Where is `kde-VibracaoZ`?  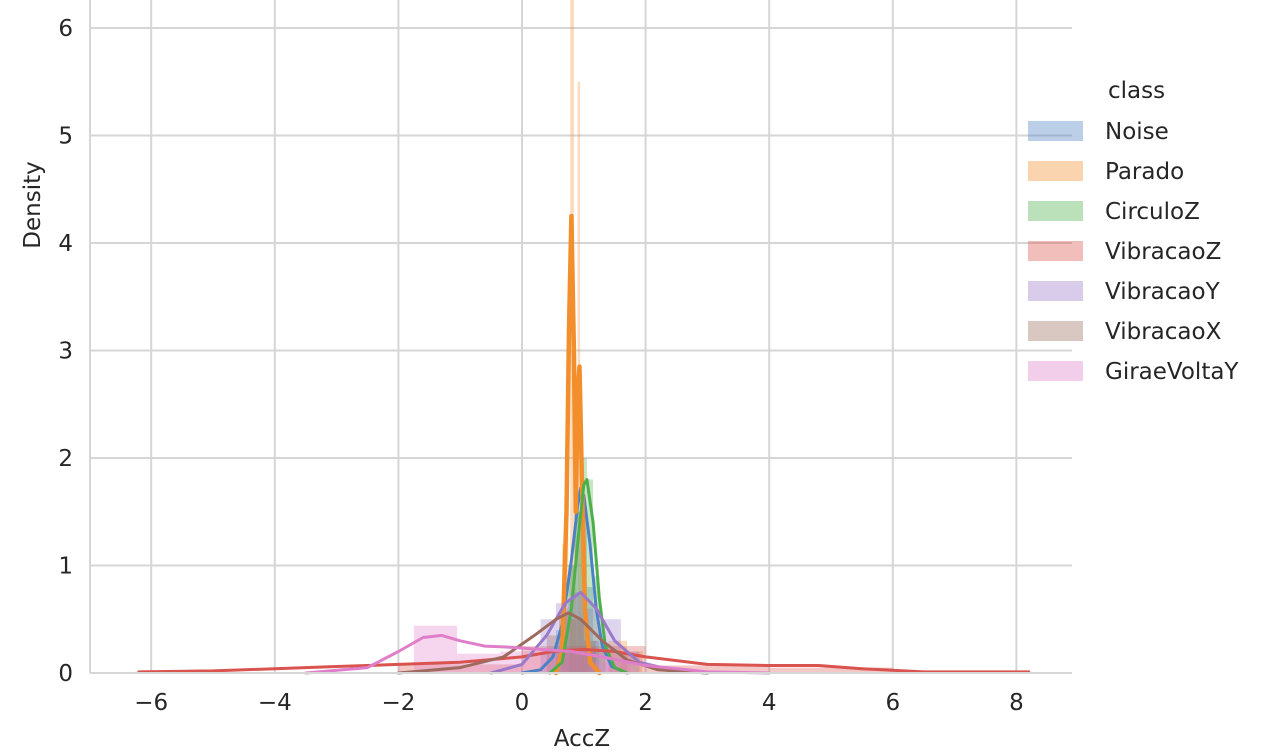 kde-VibracaoZ is located at coordinates (584, 660).